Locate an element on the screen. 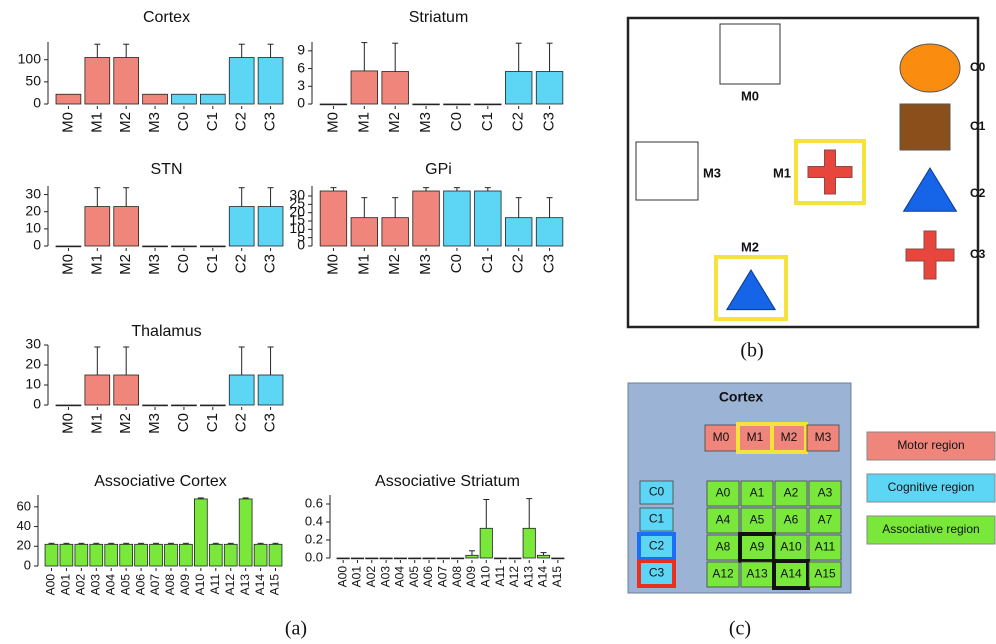  x-tick-label: A11 is located at coordinates (215, 584).